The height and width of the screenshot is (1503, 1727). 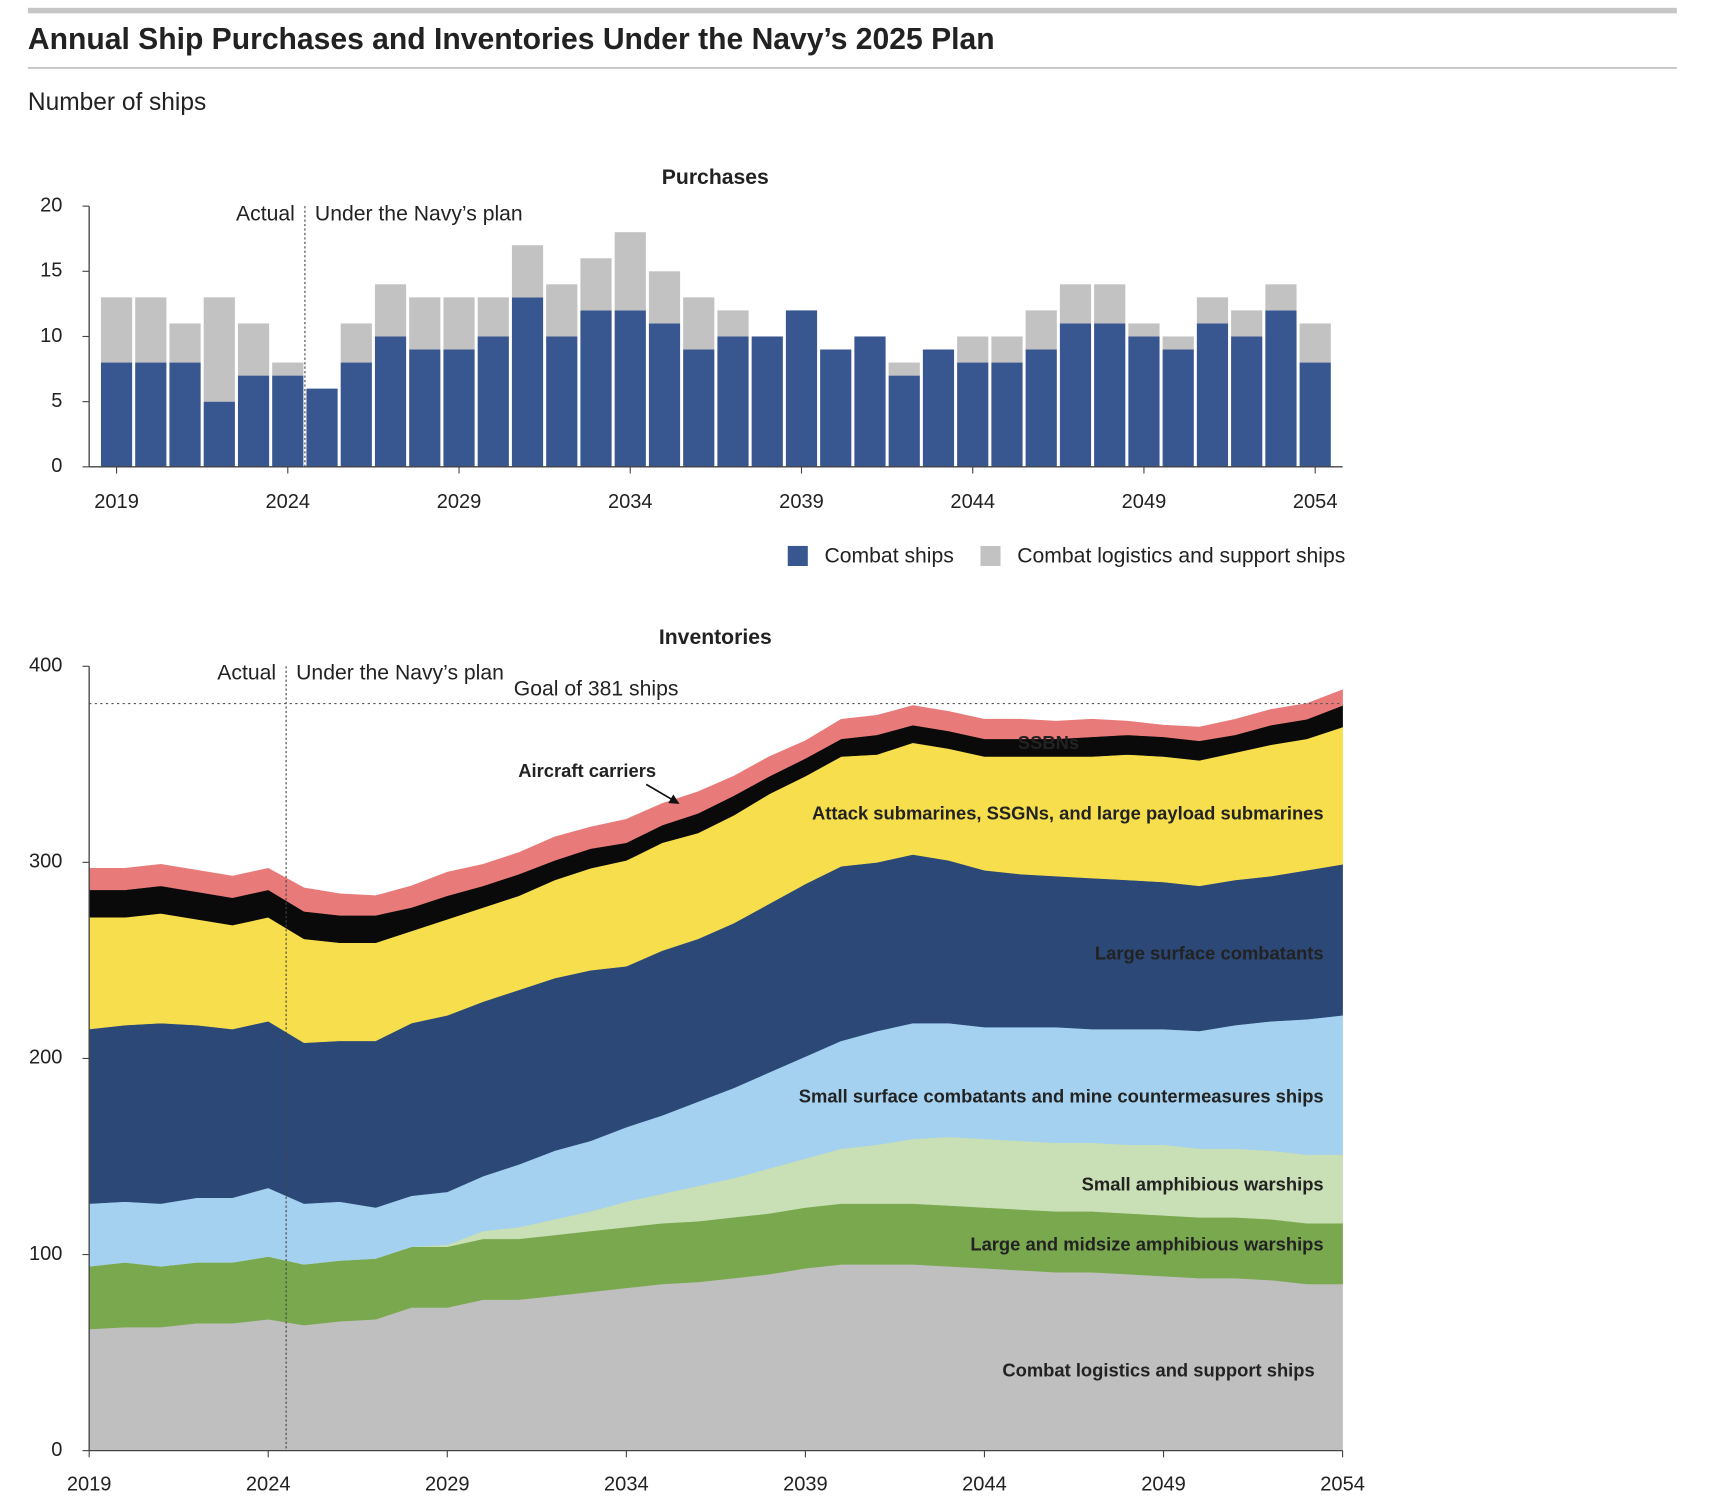 What do you see at coordinates (45, 862) in the screenshot?
I see `y-tick-label: 300` at bounding box center [45, 862].